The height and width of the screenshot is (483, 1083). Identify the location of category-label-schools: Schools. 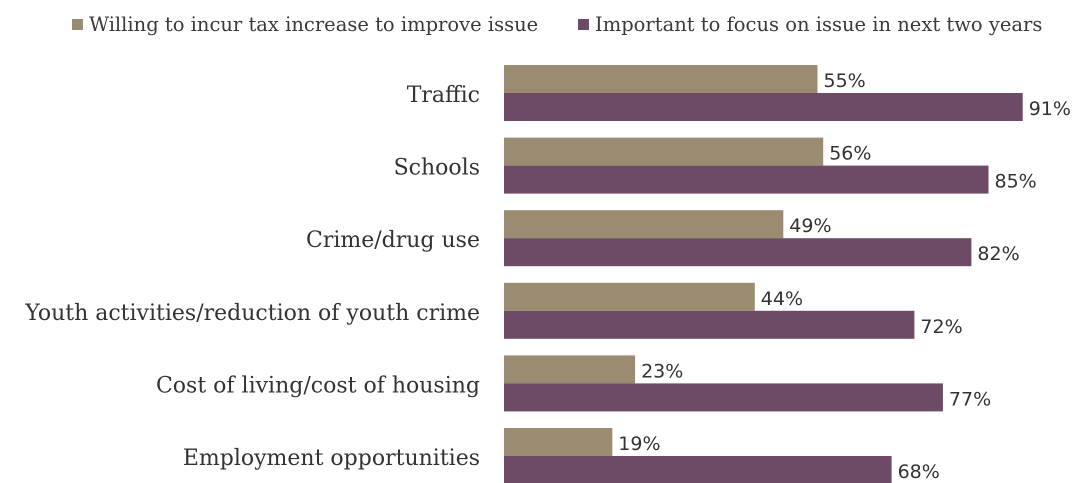
(437, 168).